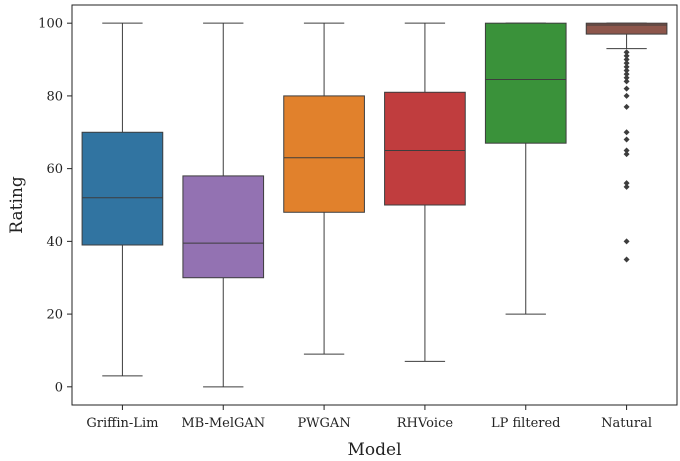 The width and height of the screenshot is (680, 461). I want to click on x-tick-label: PWGAN, so click(323, 423).